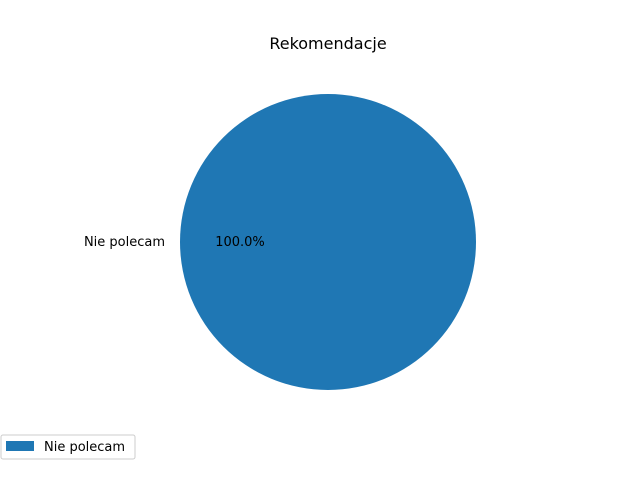 Image resolution: width=640 pixels, height=485 pixels. I want to click on chart-title: Rekomendacje, so click(327, 43).